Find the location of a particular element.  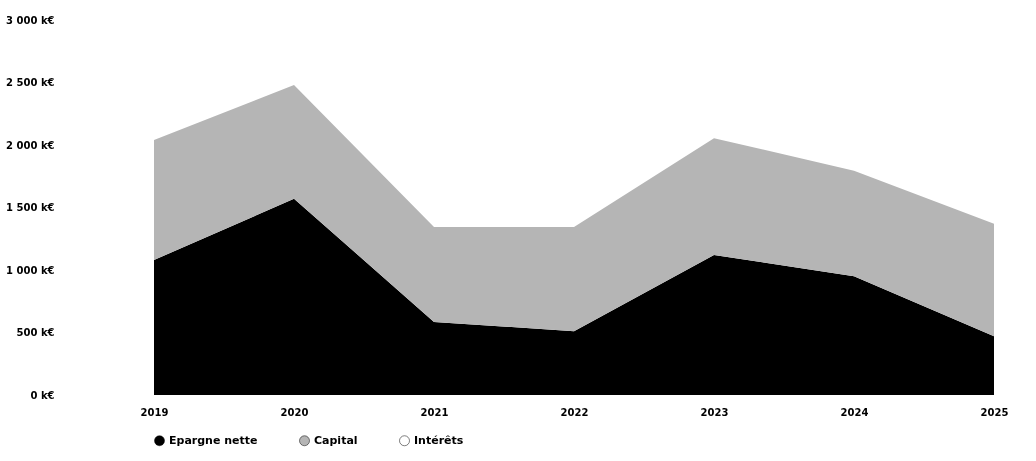

y-tick-label: 2 000 k€ is located at coordinates (30, 145).